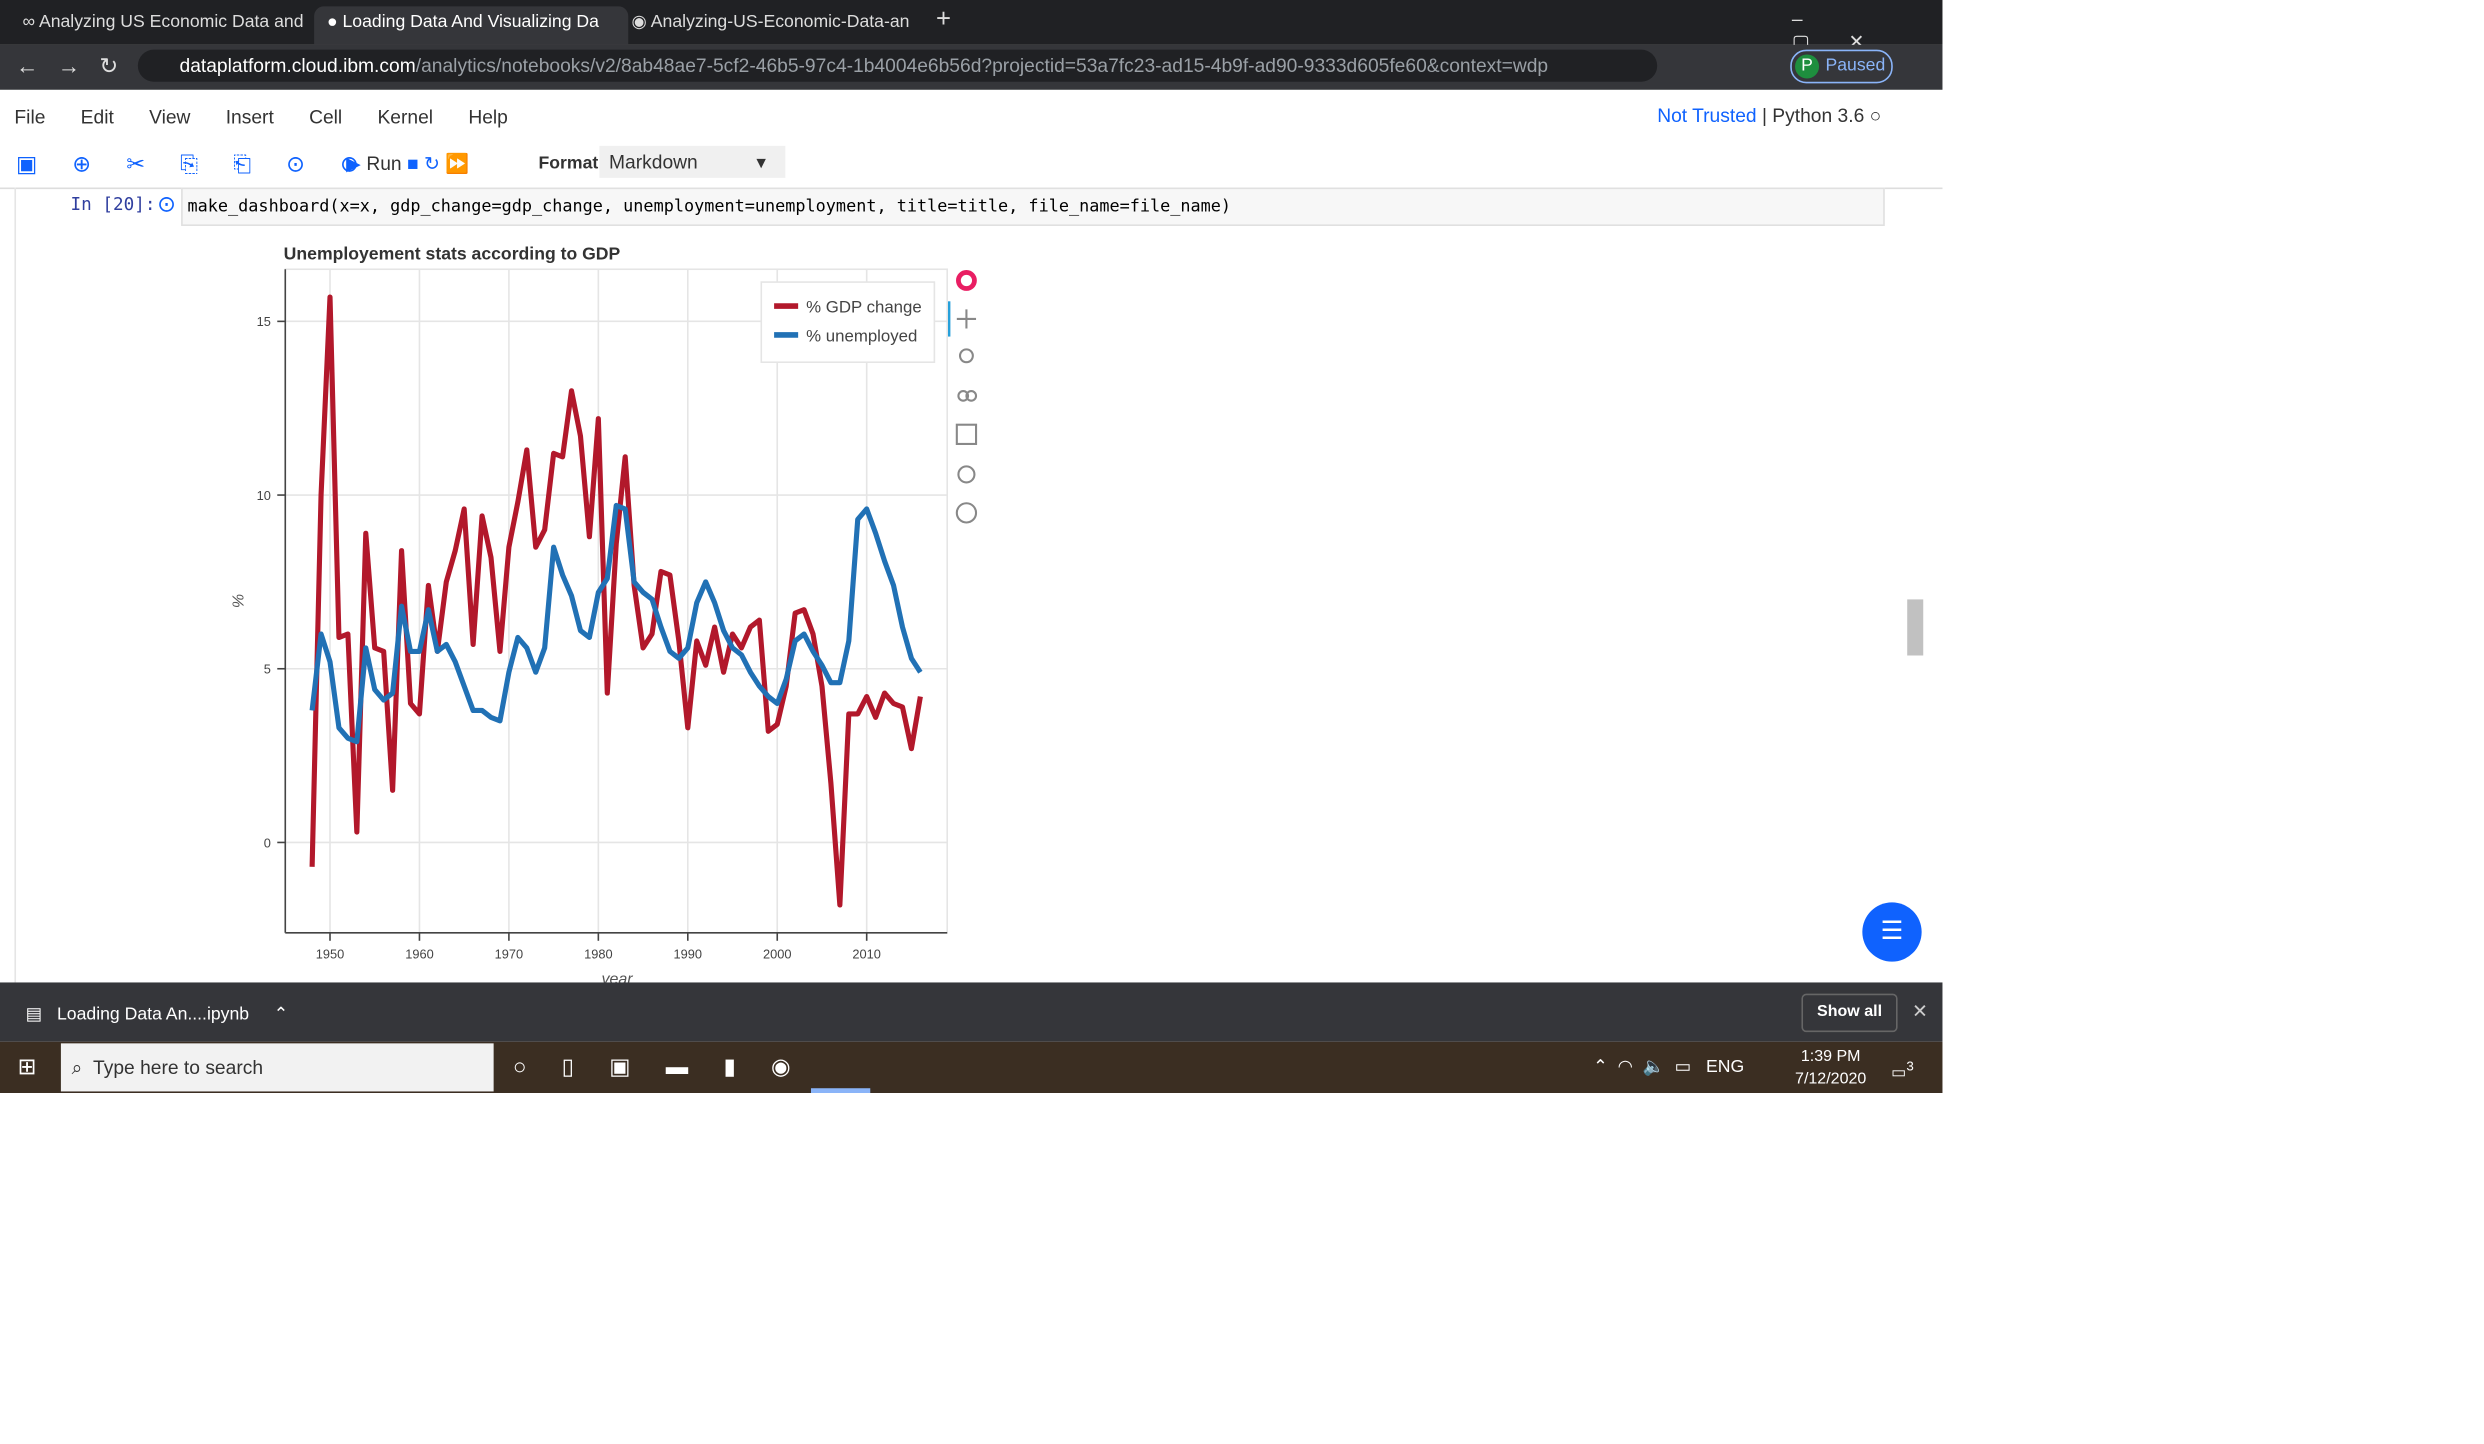 This screenshot has height=1444, width=2484. What do you see at coordinates (777, 953) in the screenshot?
I see `x-tick-label: 2000` at bounding box center [777, 953].